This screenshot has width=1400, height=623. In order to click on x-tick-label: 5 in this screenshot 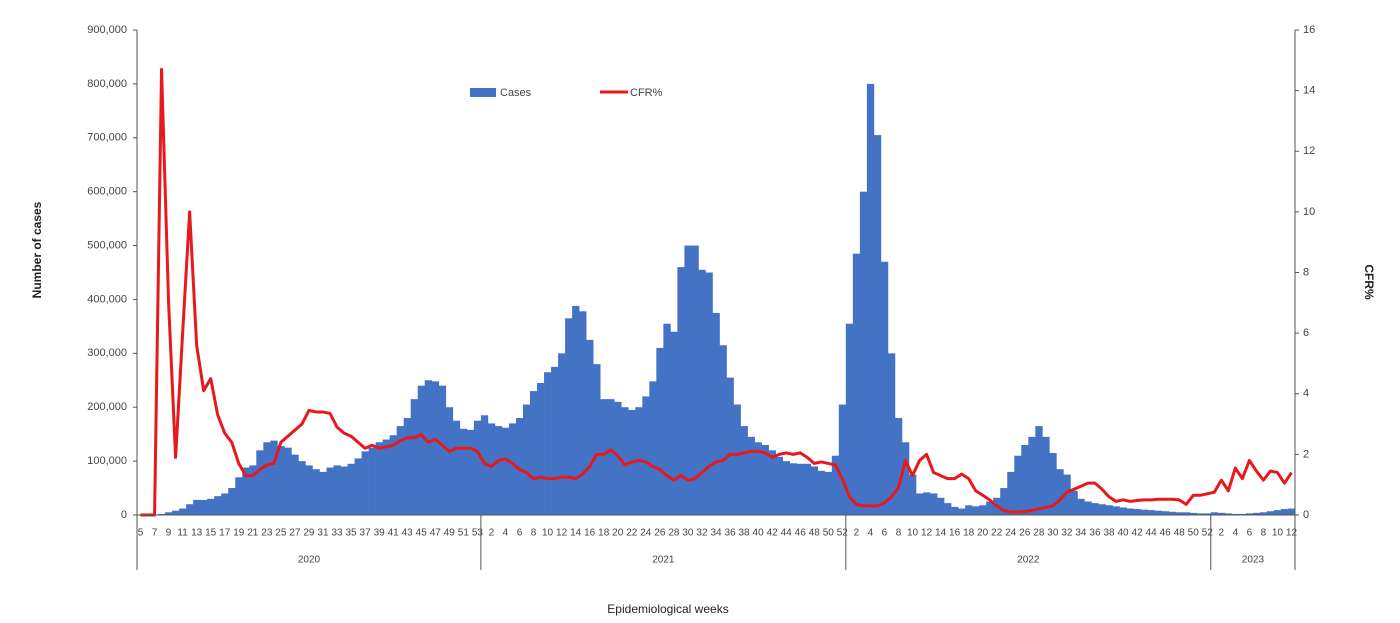, I will do `click(141, 533)`.